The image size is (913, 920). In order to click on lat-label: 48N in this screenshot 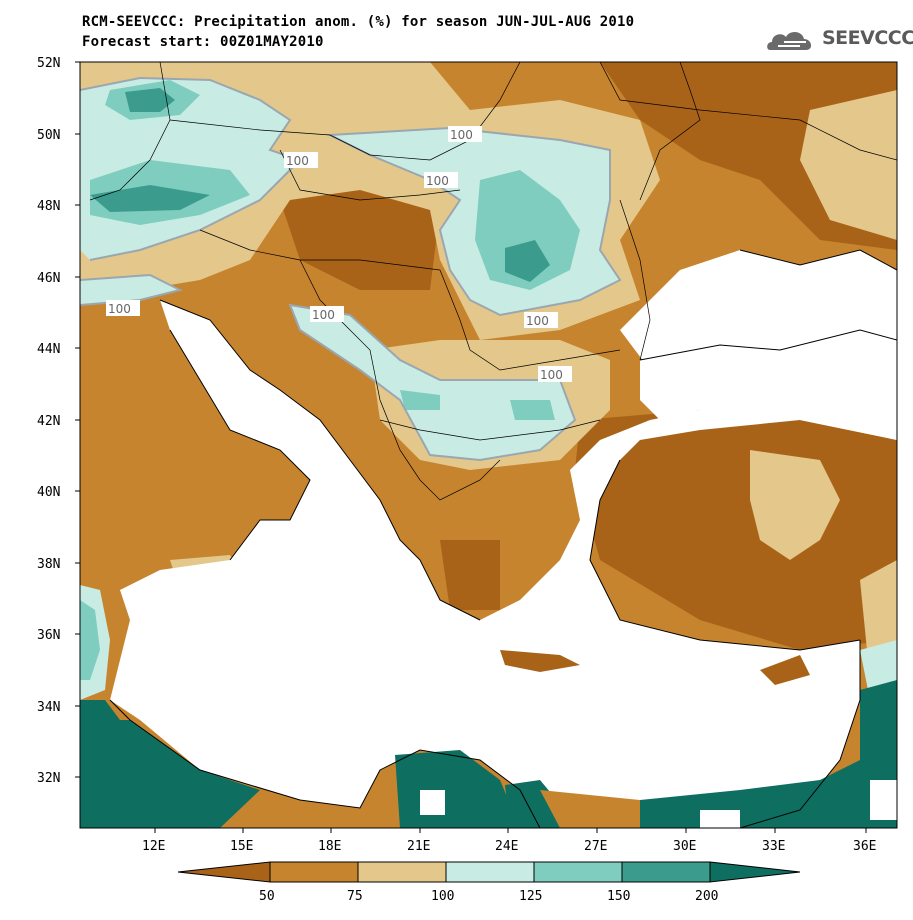, I will do `click(48, 206)`.